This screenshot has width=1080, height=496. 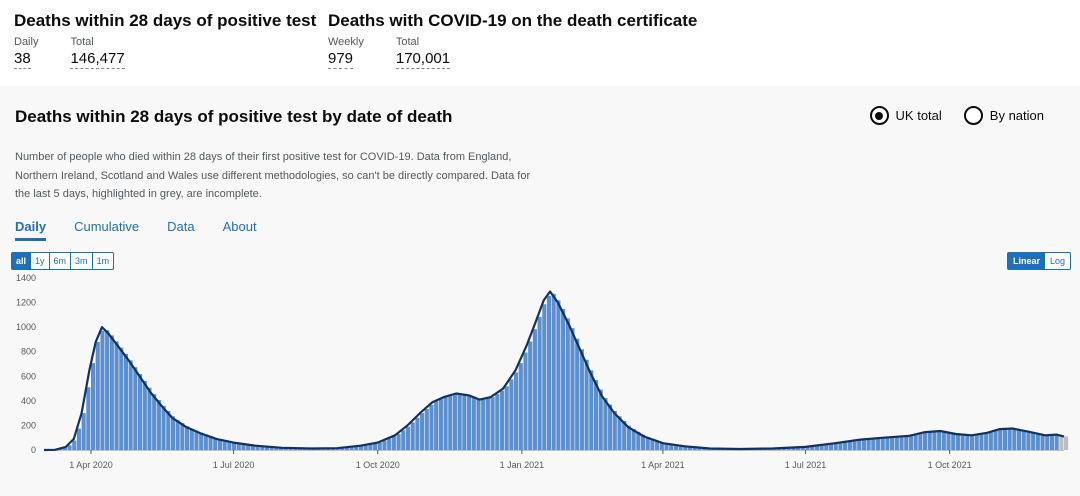 What do you see at coordinates (103, 261) in the screenshot?
I see `range-1m-button: 1m` at bounding box center [103, 261].